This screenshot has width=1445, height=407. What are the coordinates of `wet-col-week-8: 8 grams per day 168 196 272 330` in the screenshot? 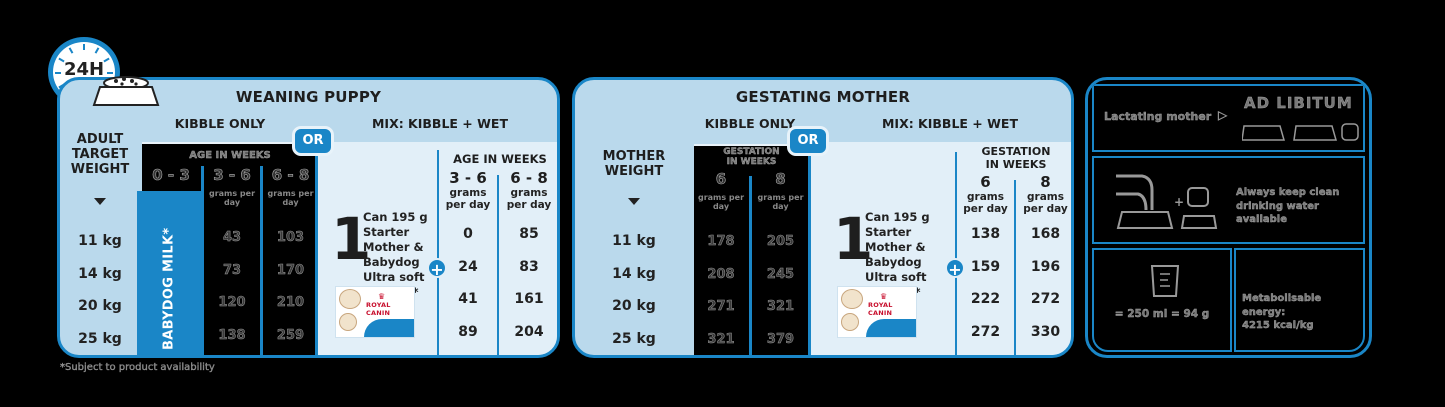 It's located at (1045, 256).